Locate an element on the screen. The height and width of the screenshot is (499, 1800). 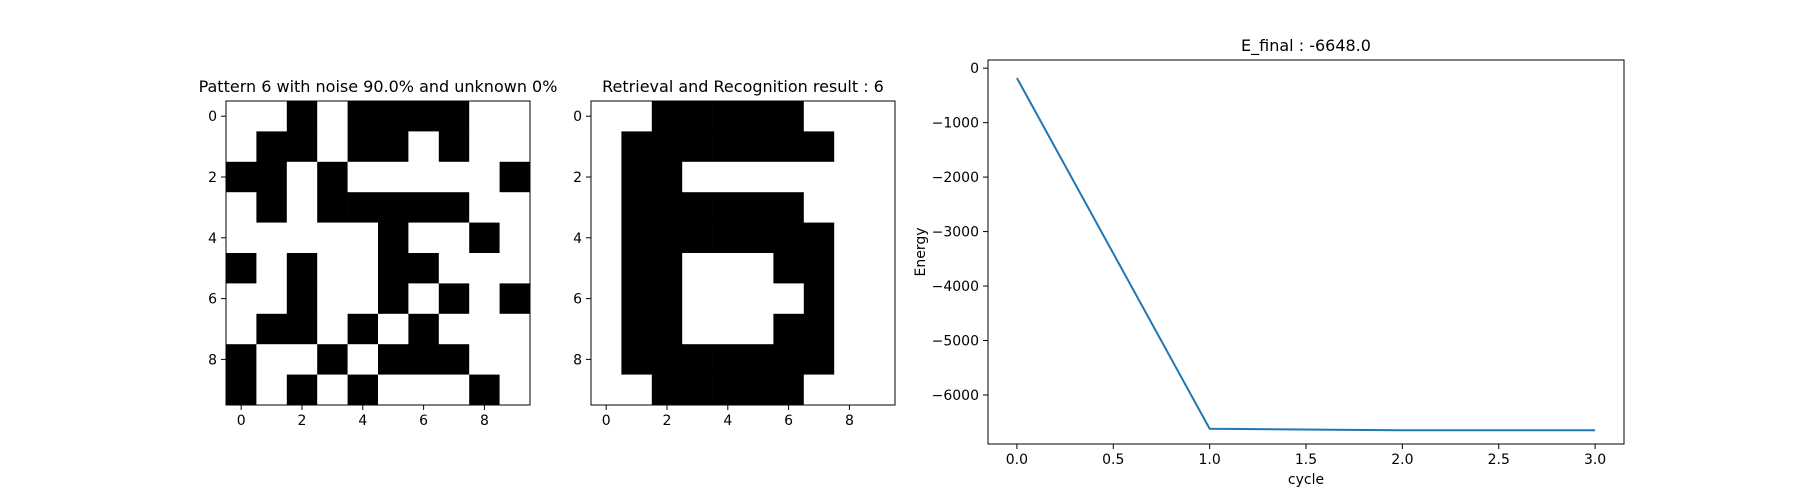
y-tick-label: 4 is located at coordinates (212, 239).